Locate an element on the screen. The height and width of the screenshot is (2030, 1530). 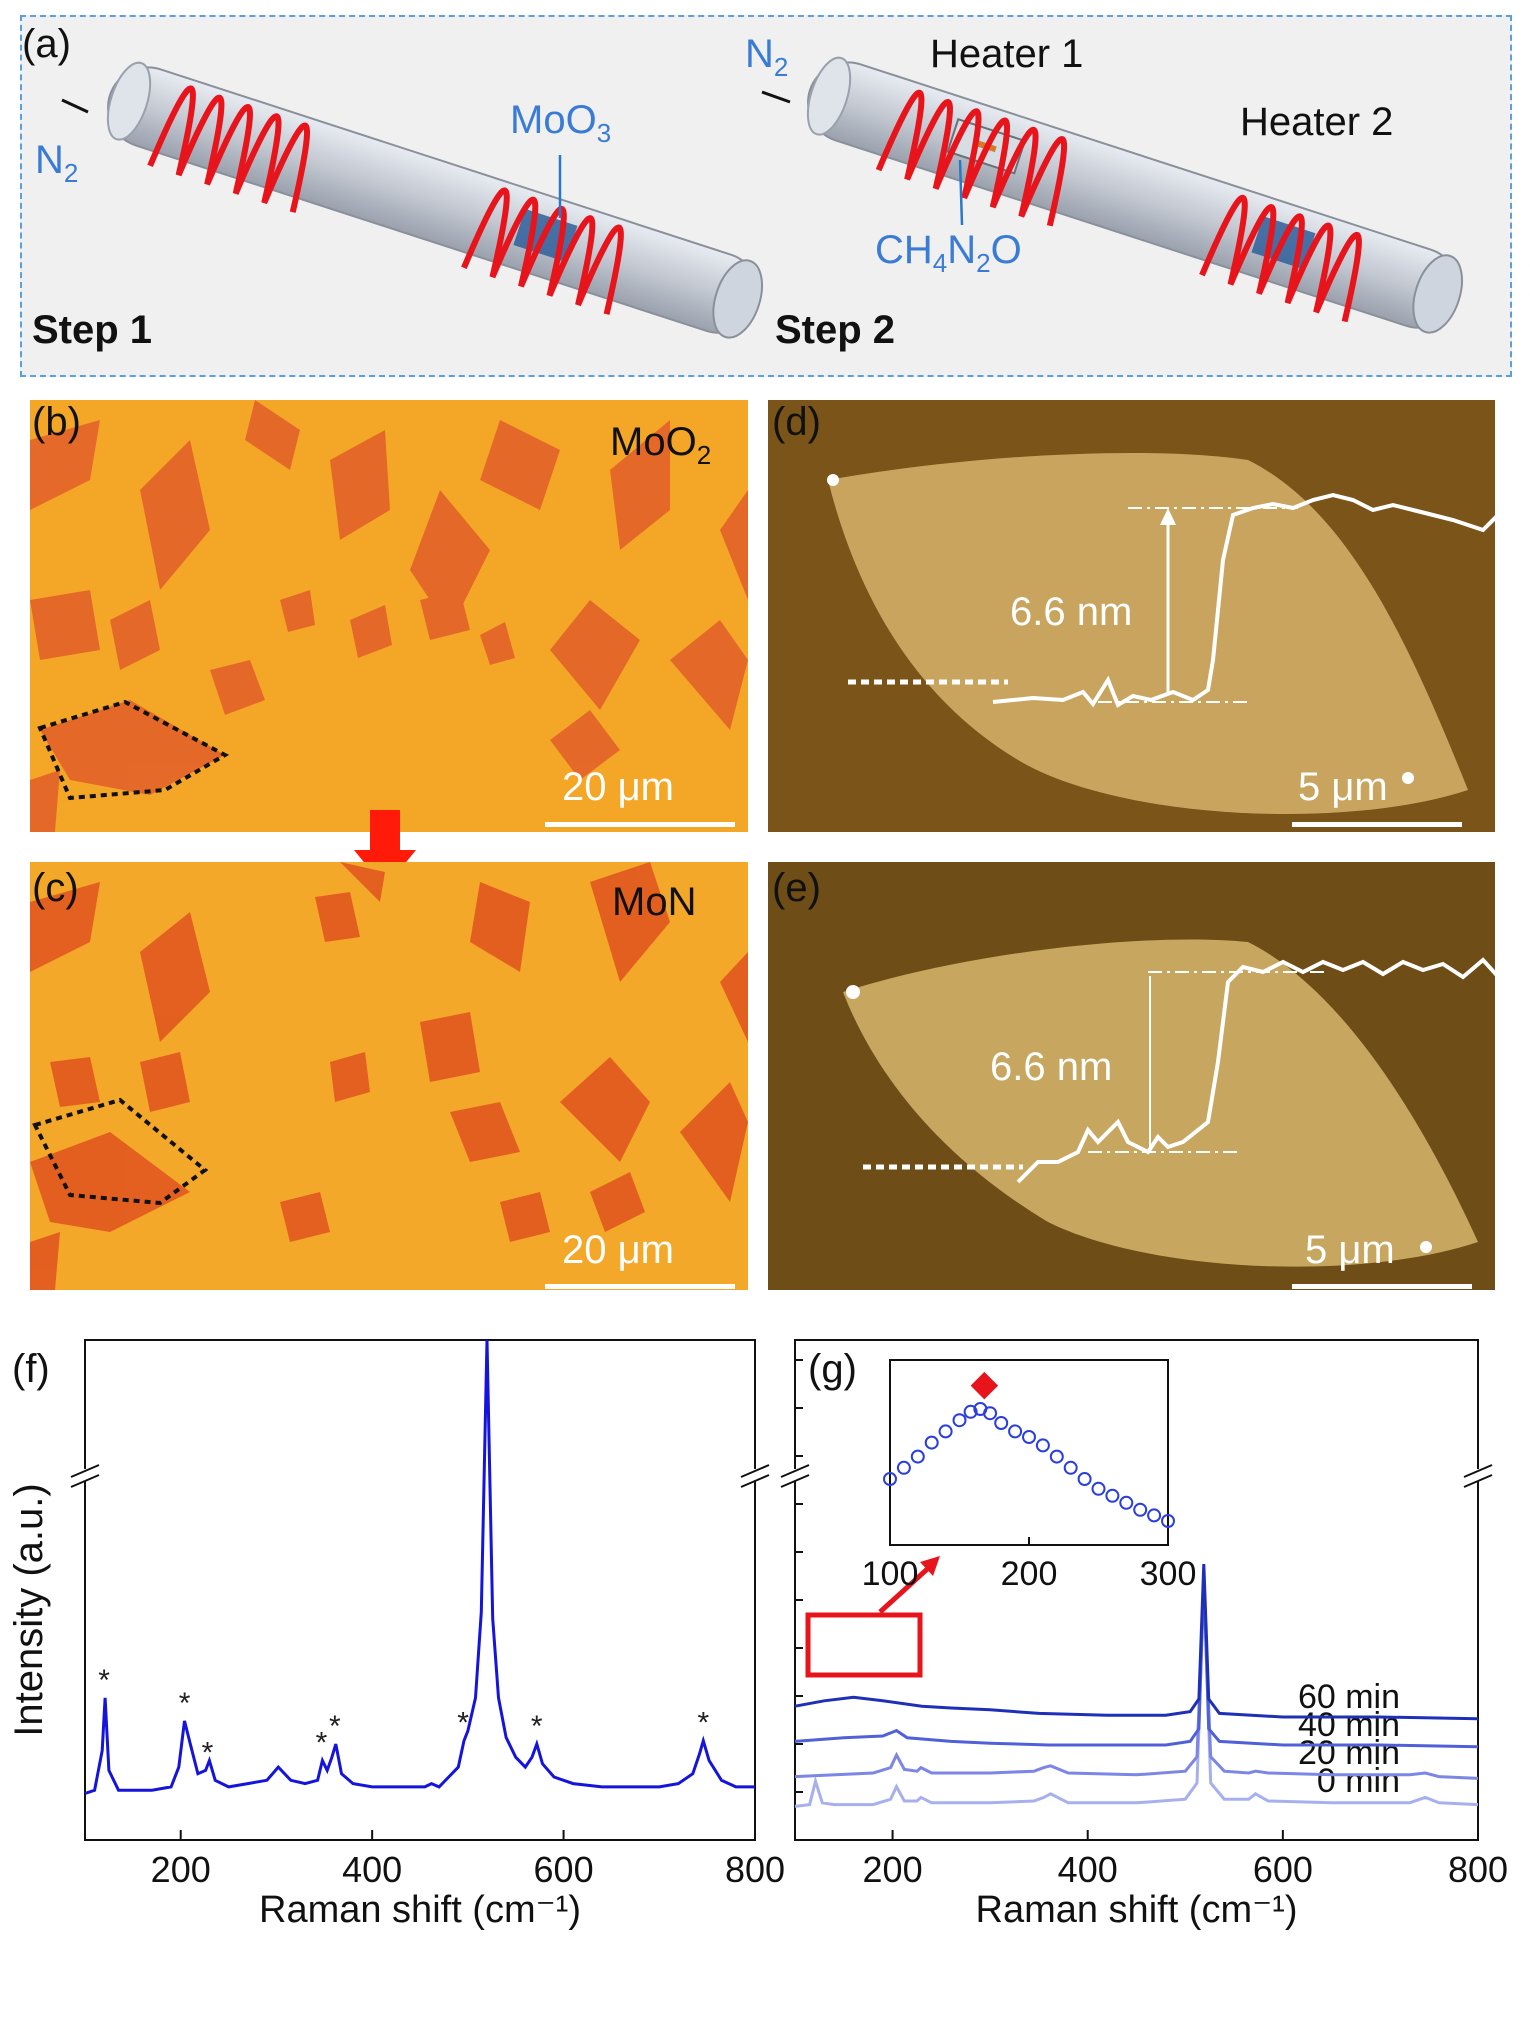
chart-f-xtick-label: 400 is located at coordinates (372, 1869).